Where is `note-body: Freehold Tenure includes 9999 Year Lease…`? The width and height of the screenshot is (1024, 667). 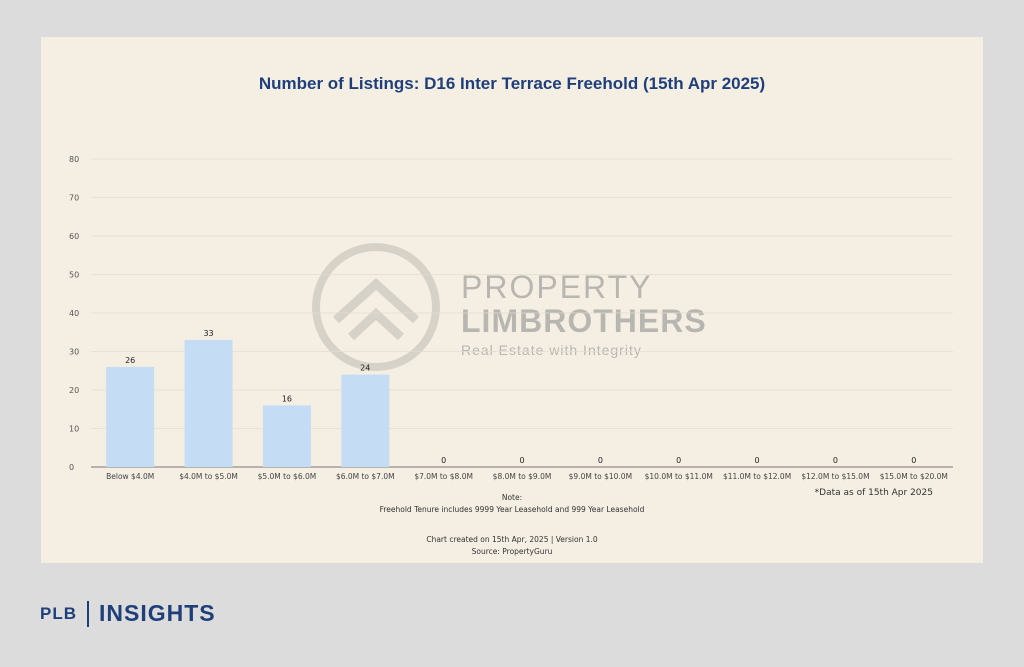
note-body: Freehold Tenure includes 9999 Year Lease… is located at coordinates (512, 509).